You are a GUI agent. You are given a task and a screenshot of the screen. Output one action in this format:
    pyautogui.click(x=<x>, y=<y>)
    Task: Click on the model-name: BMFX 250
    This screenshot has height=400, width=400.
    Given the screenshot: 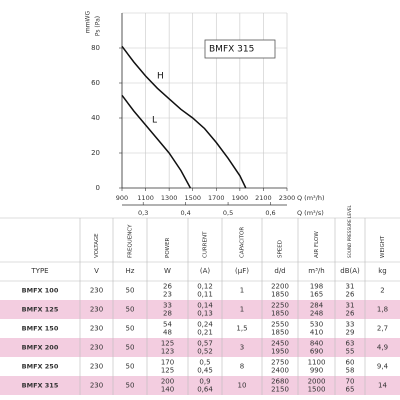 What is the action you would take?
    pyautogui.click(x=40, y=367)
    